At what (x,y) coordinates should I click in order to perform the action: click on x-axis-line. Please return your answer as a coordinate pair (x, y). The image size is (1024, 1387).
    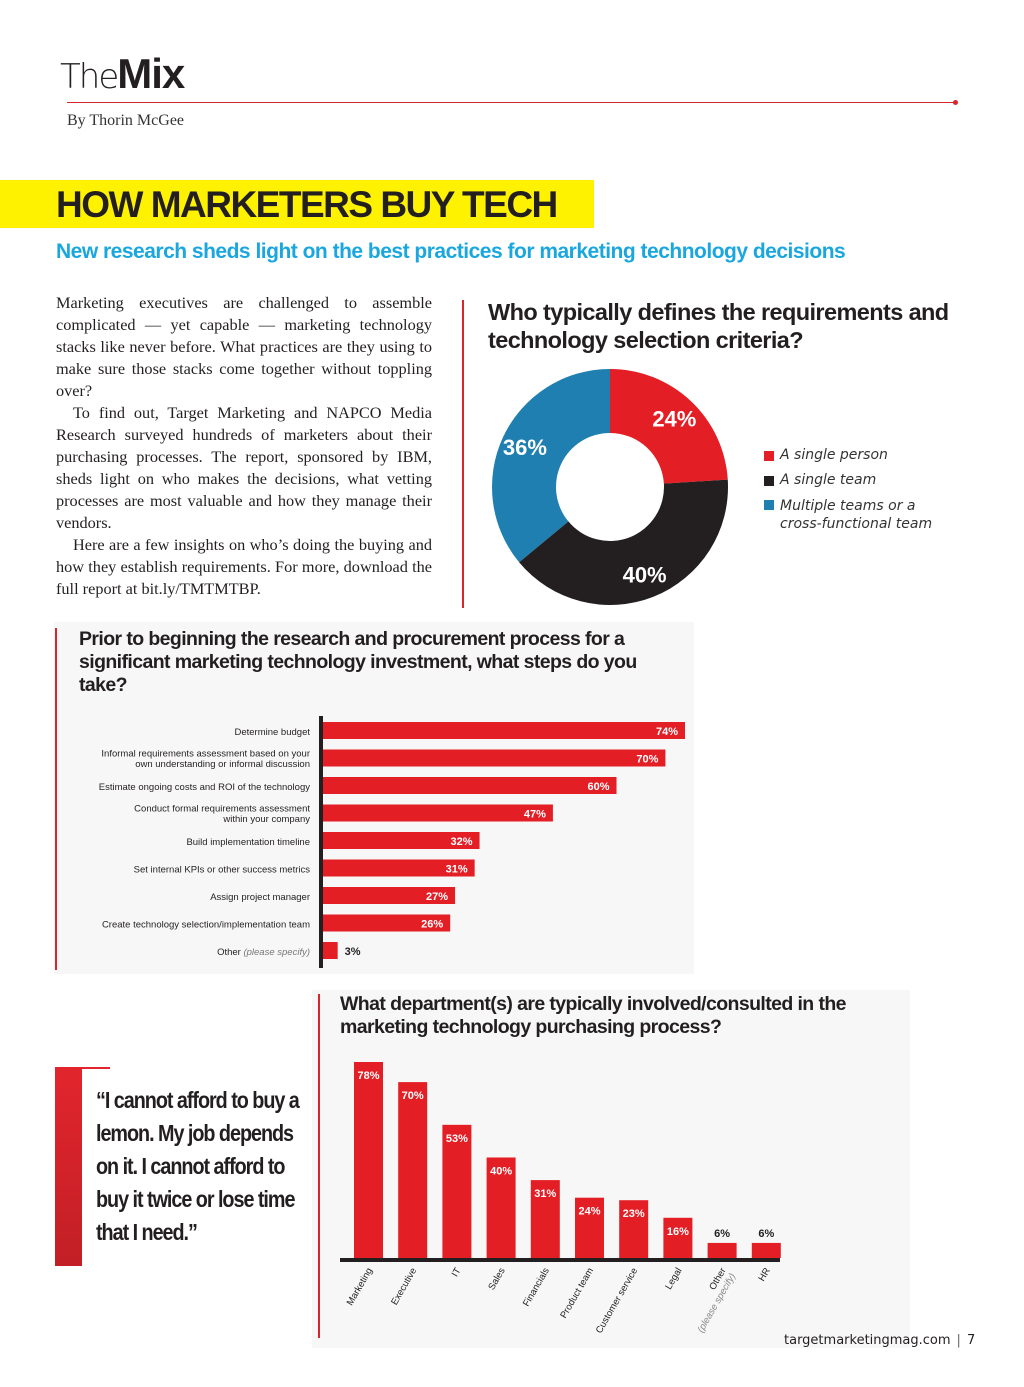
    Looking at the image, I should click on (560, 1260).